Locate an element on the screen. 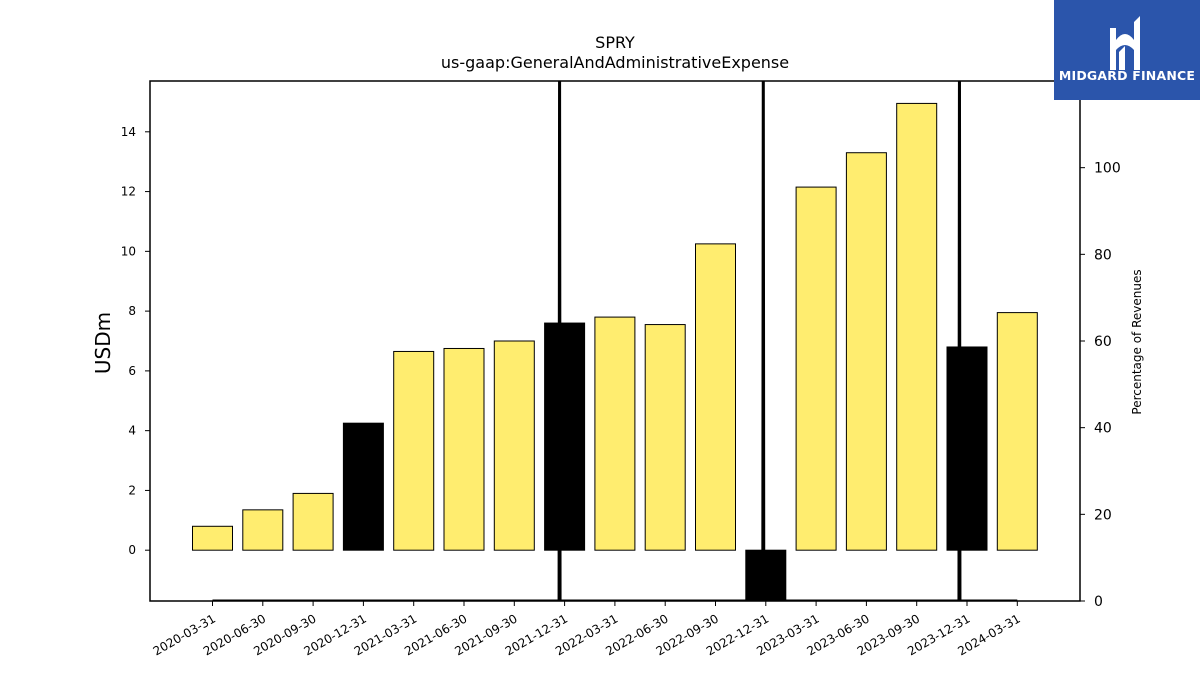  y-tick-label-14: 14 is located at coordinates (128, 132).